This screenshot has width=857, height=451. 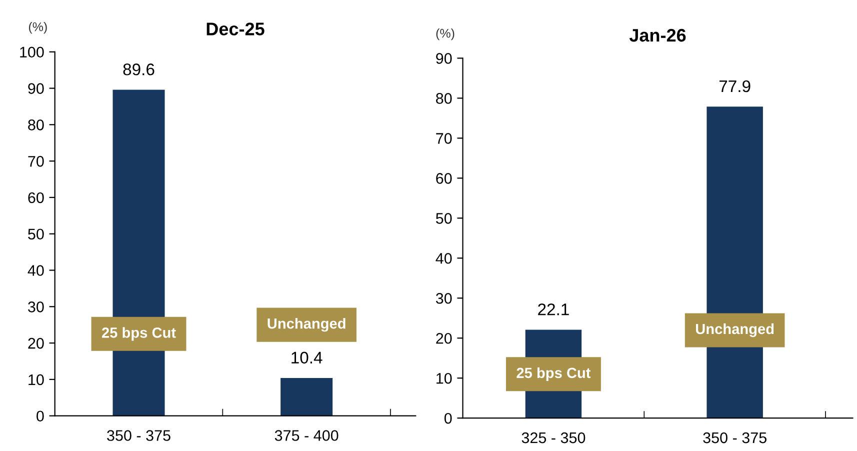 What do you see at coordinates (235, 29) in the screenshot?
I see `chart-title: Dec-25` at bounding box center [235, 29].